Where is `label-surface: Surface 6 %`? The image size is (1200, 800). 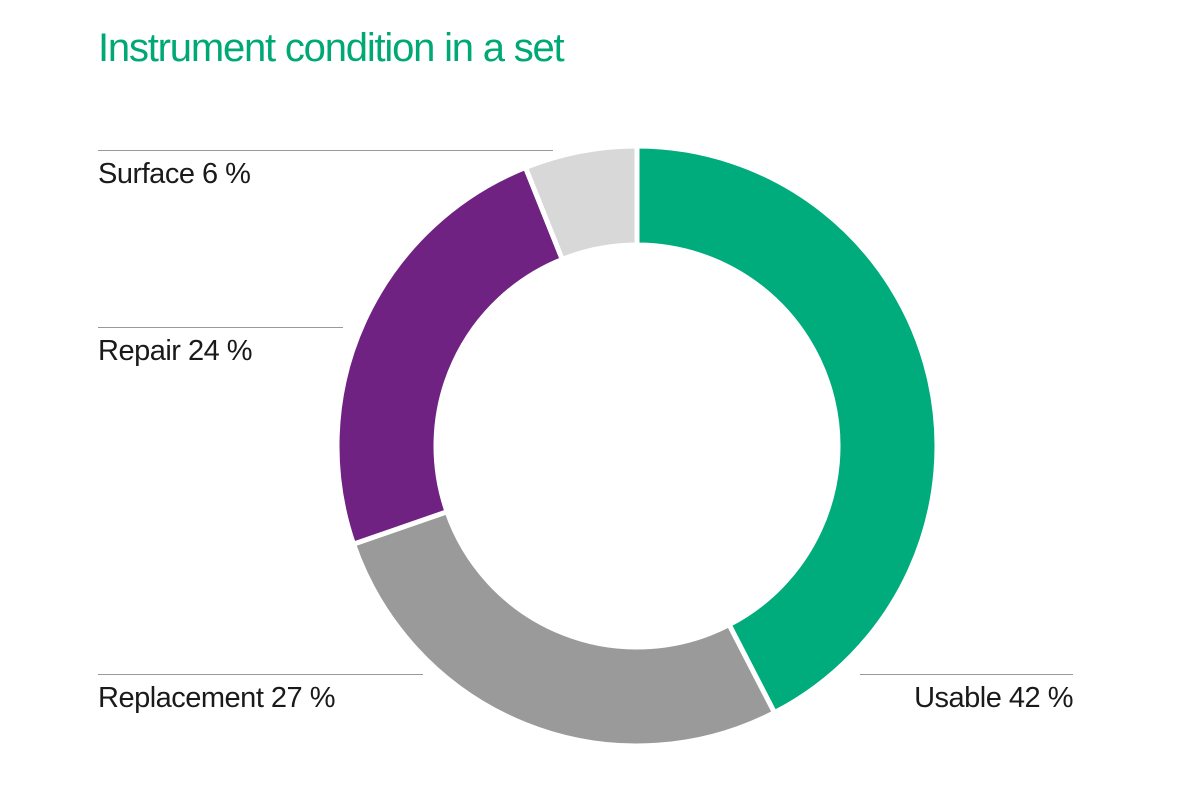
label-surface: Surface 6 % is located at coordinates (174, 174).